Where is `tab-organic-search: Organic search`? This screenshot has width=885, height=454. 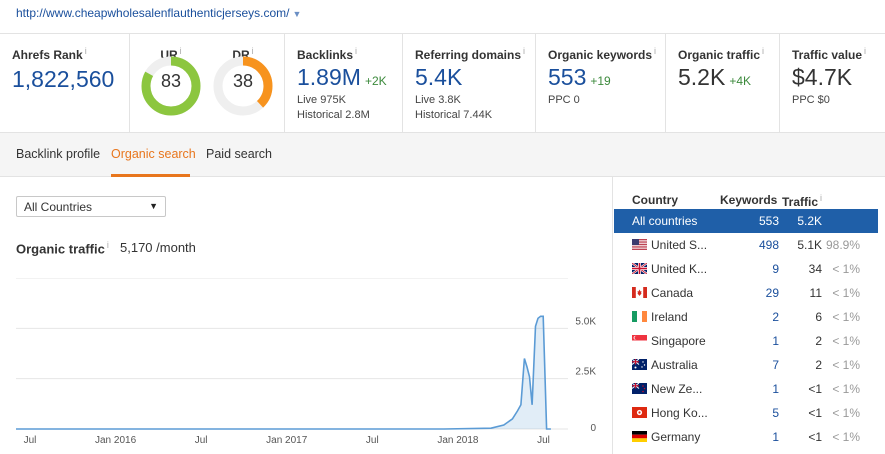 tab-organic-search: Organic search is located at coordinates (153, 154).